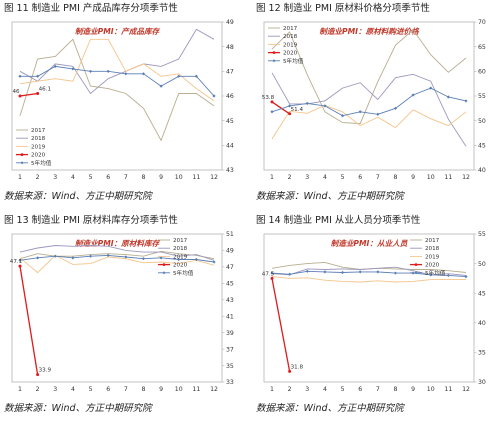 The height and width of the screenshot is (423, 500). Describe the element at coordinates (268, 274) in the screenshot. I see `data-label: 47.5` at that location.